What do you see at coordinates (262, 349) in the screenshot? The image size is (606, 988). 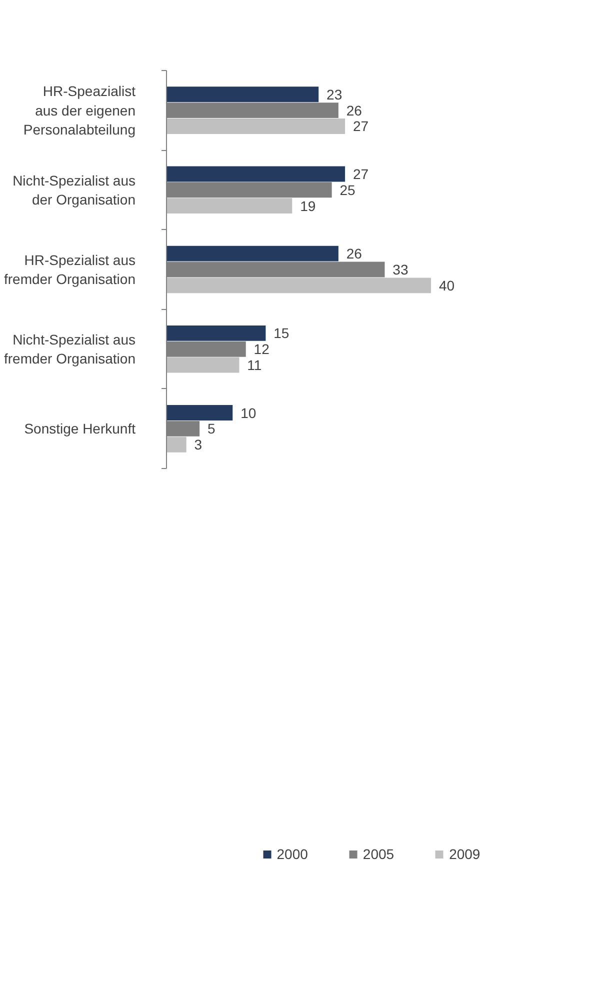 I see `data-label: 12` at bounding box center [262, 349].